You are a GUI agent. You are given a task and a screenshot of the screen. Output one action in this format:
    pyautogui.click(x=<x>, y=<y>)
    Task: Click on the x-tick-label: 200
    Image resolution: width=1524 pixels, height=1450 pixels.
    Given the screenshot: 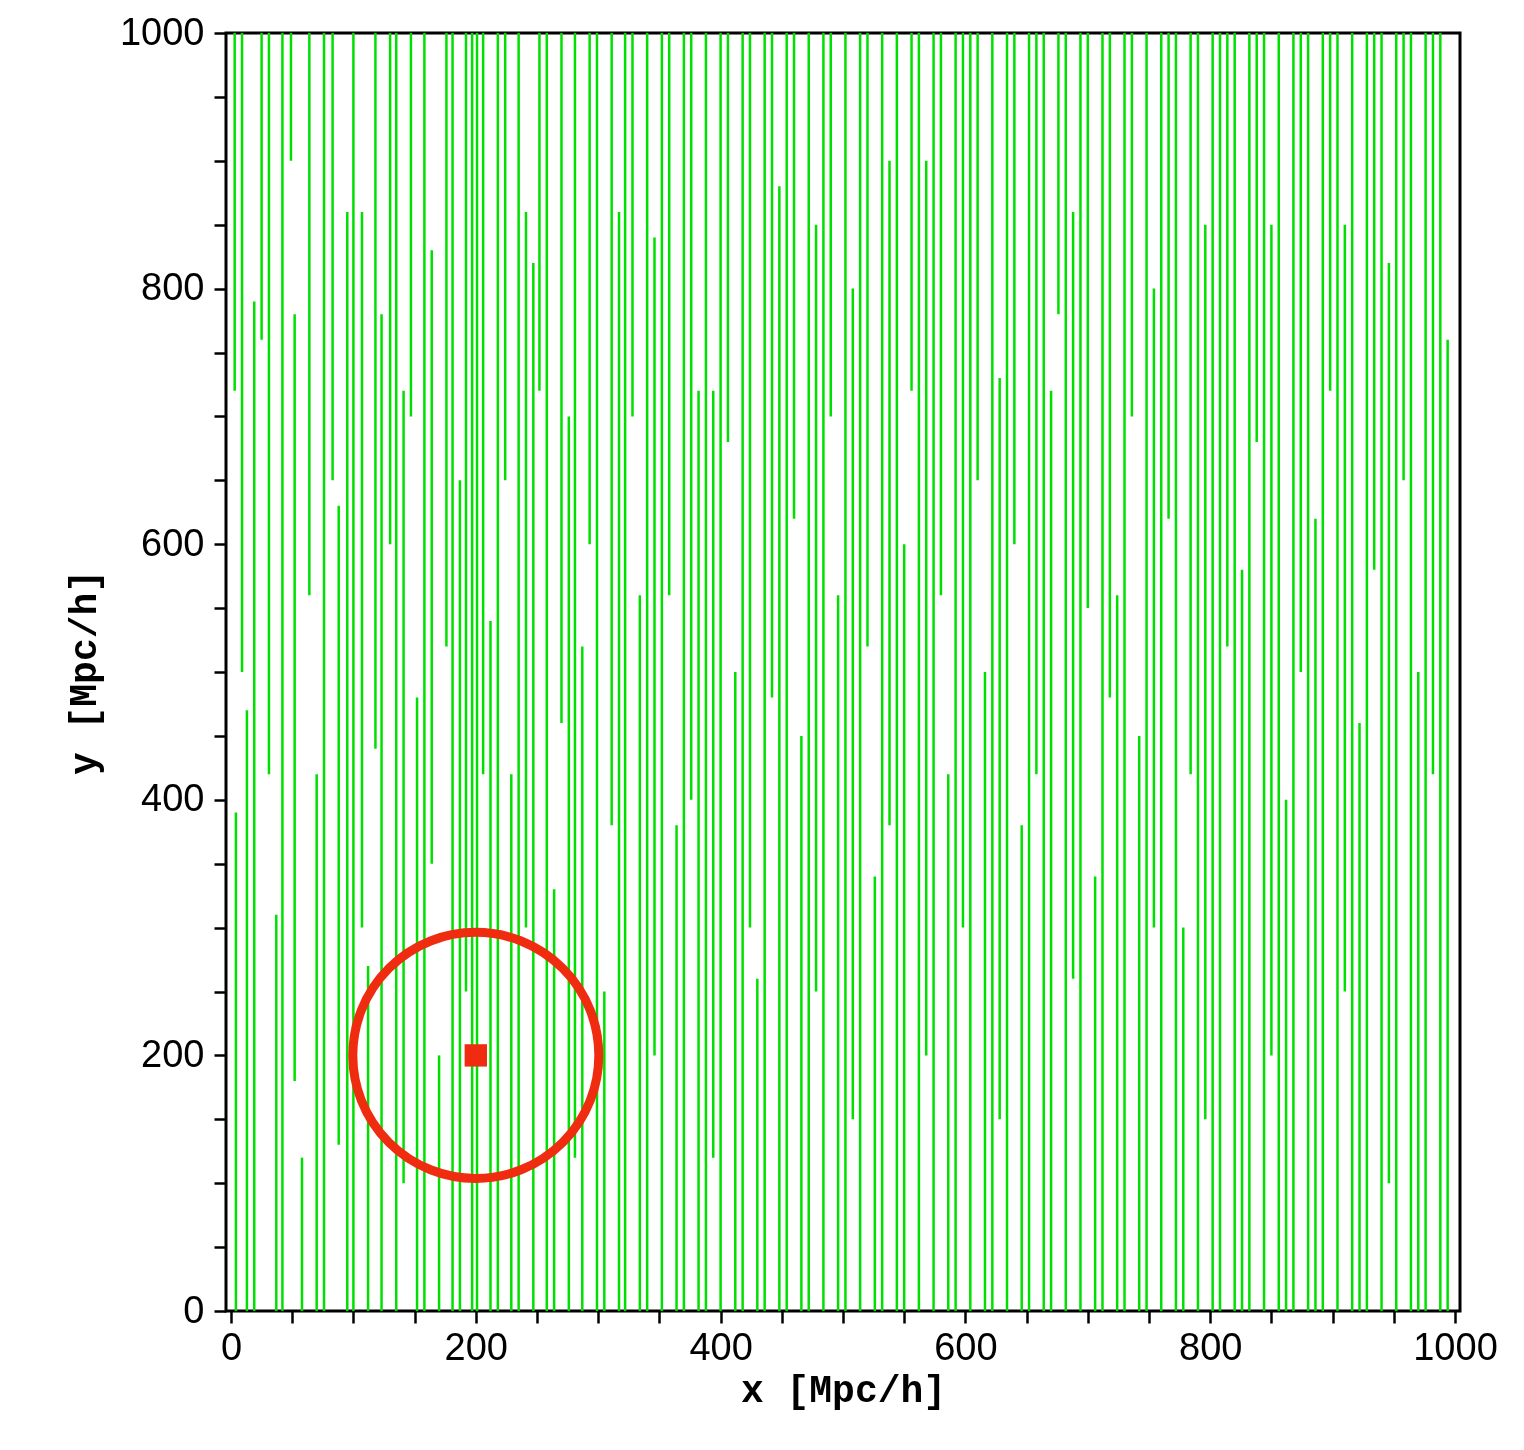 What is the action you would take?
    pyautogui.click(x=476, y=1346)
    